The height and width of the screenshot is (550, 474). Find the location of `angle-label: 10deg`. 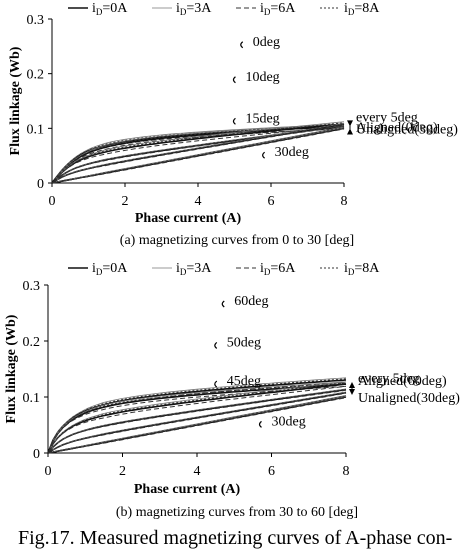

angle-label: 10deg is located at coordinates (262, 77).